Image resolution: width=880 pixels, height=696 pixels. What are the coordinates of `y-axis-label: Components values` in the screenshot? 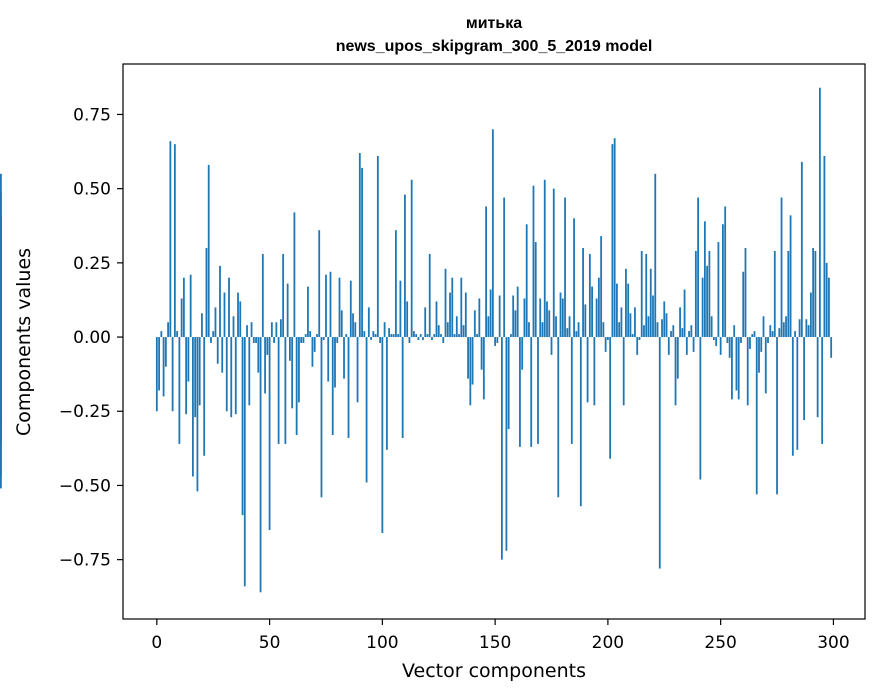 It's located at (24, 342).